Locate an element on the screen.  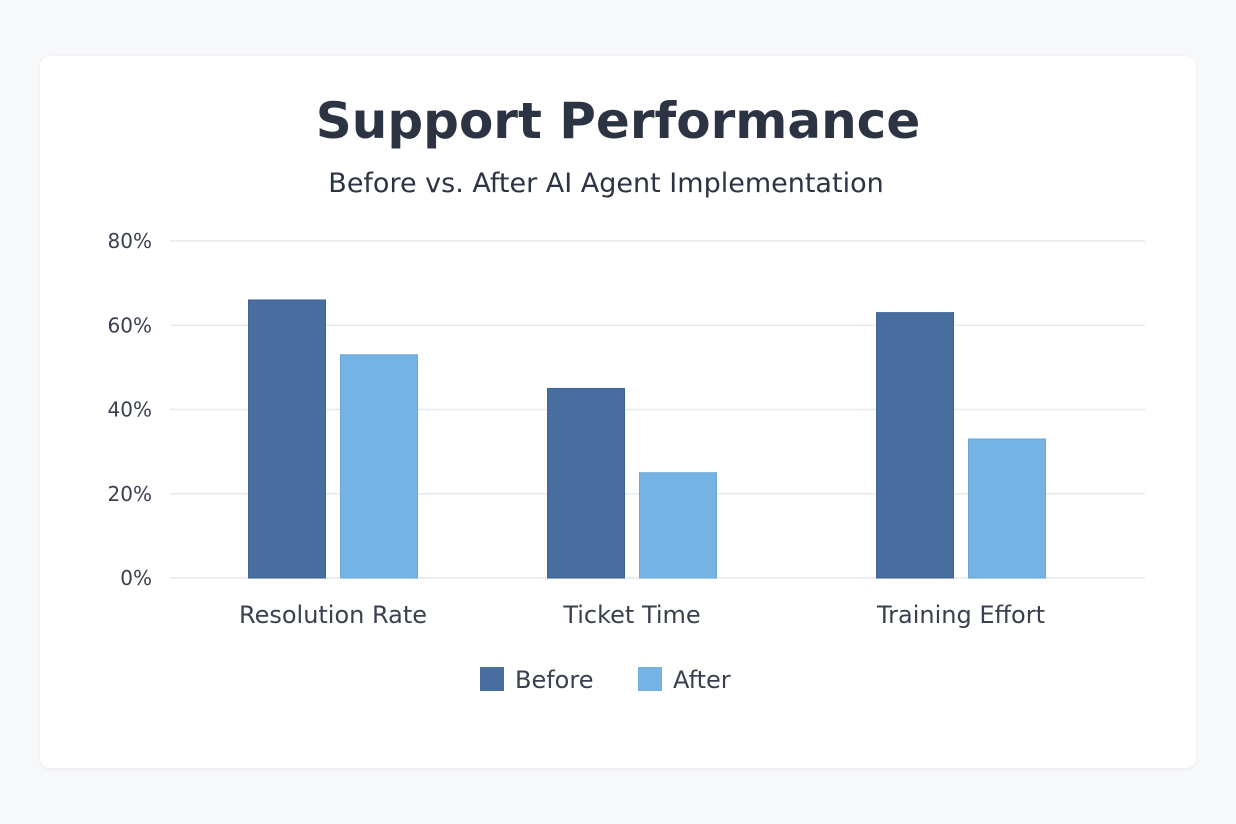
y-tick-label: 20% is located at coordinates (130, 494).